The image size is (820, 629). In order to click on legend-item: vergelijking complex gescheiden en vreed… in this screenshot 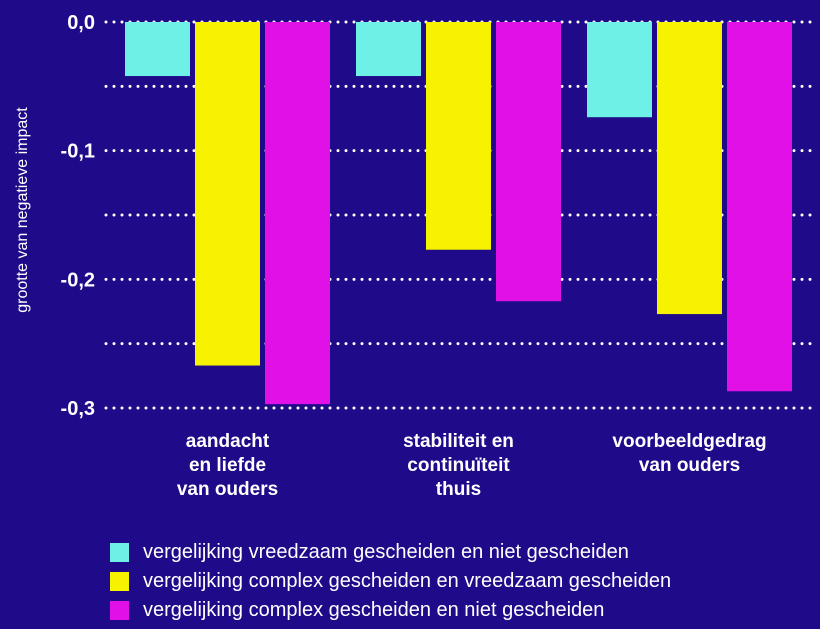, I will do `click(390, 581)`.